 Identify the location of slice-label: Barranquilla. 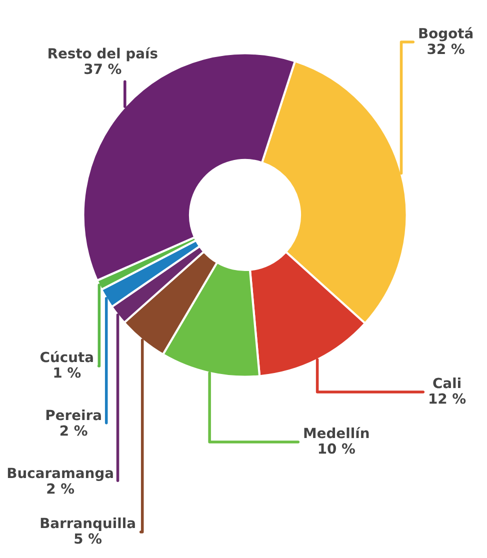
(87, 524).